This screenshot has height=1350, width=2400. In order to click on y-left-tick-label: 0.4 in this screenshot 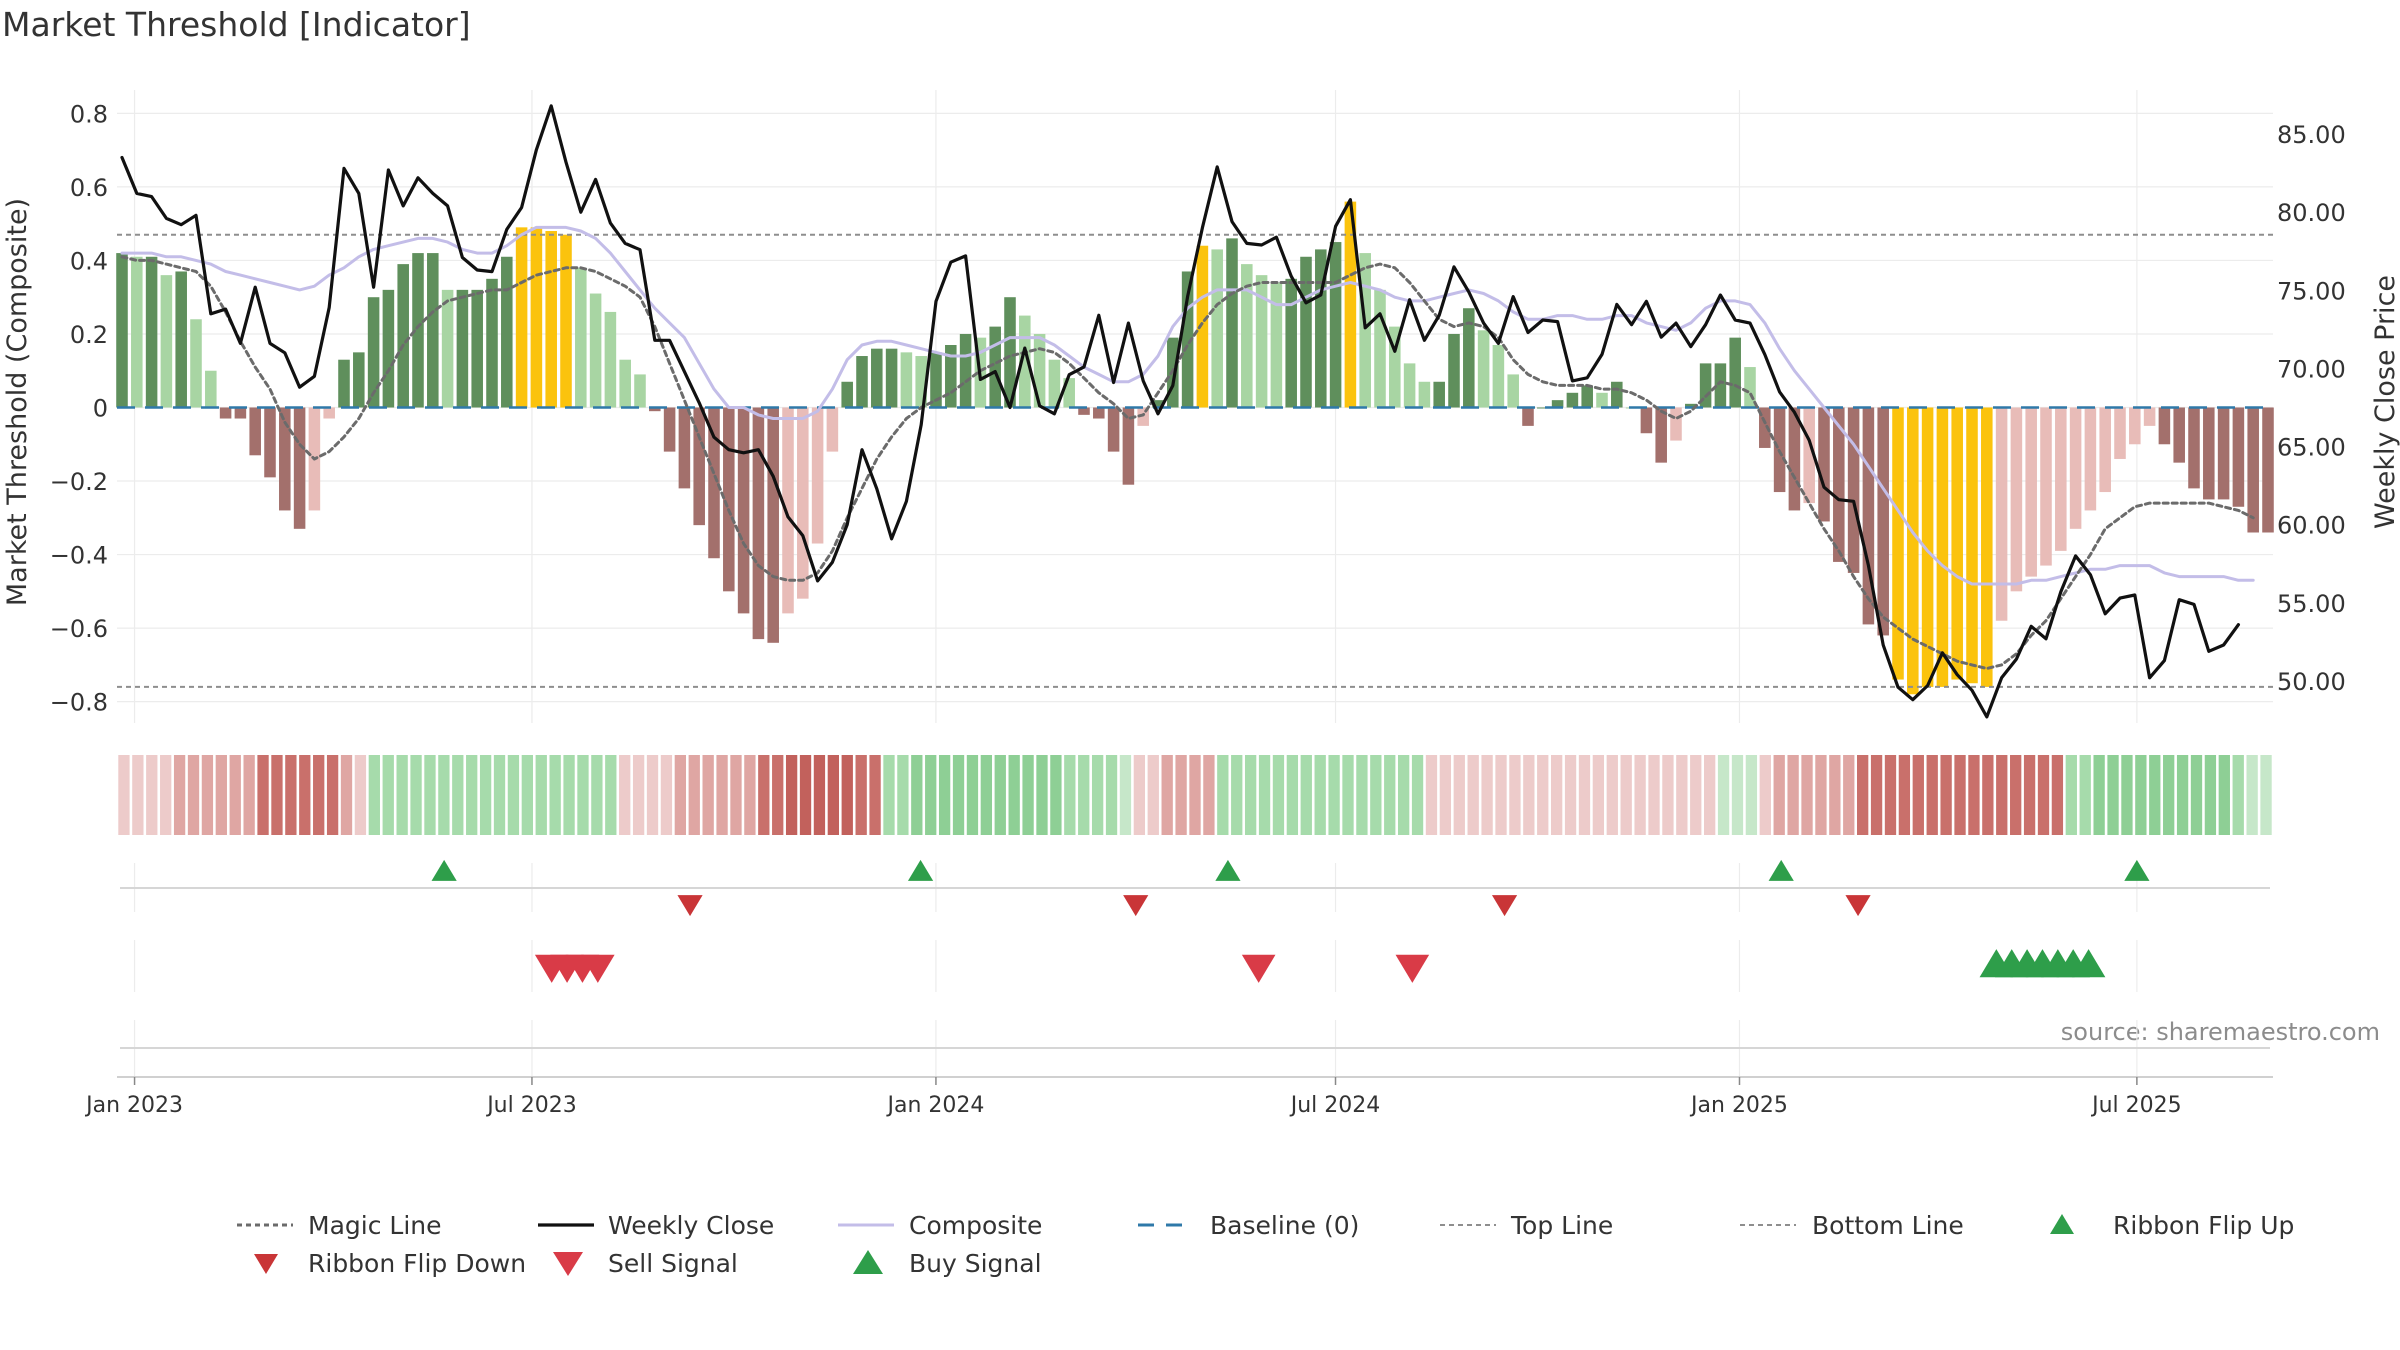, I will do `click(89, 261)`.